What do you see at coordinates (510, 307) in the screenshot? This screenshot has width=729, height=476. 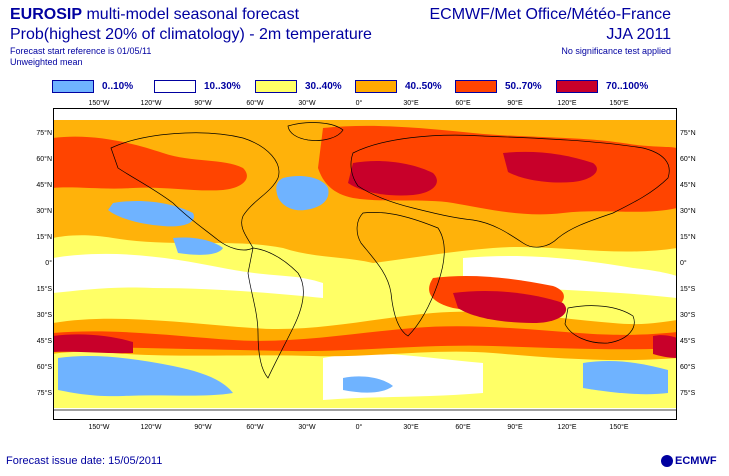 I see `field-darkred-south-indian` at bounding box center [510, 307].